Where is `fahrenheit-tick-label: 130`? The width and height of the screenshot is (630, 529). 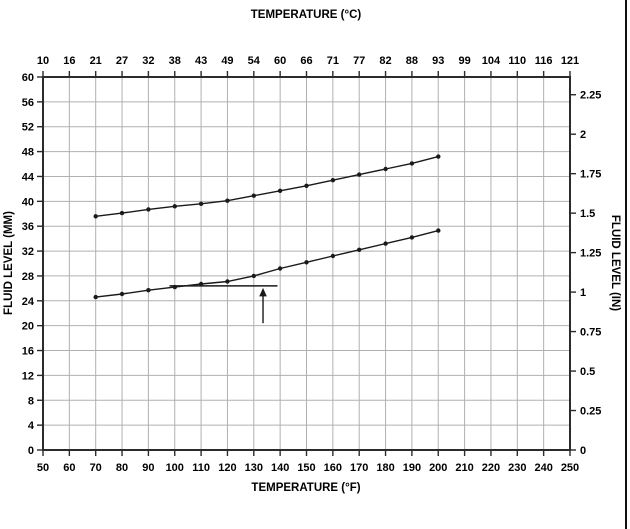 fahrenheit-tick-label: 130 is located at coordinates (254, 468).